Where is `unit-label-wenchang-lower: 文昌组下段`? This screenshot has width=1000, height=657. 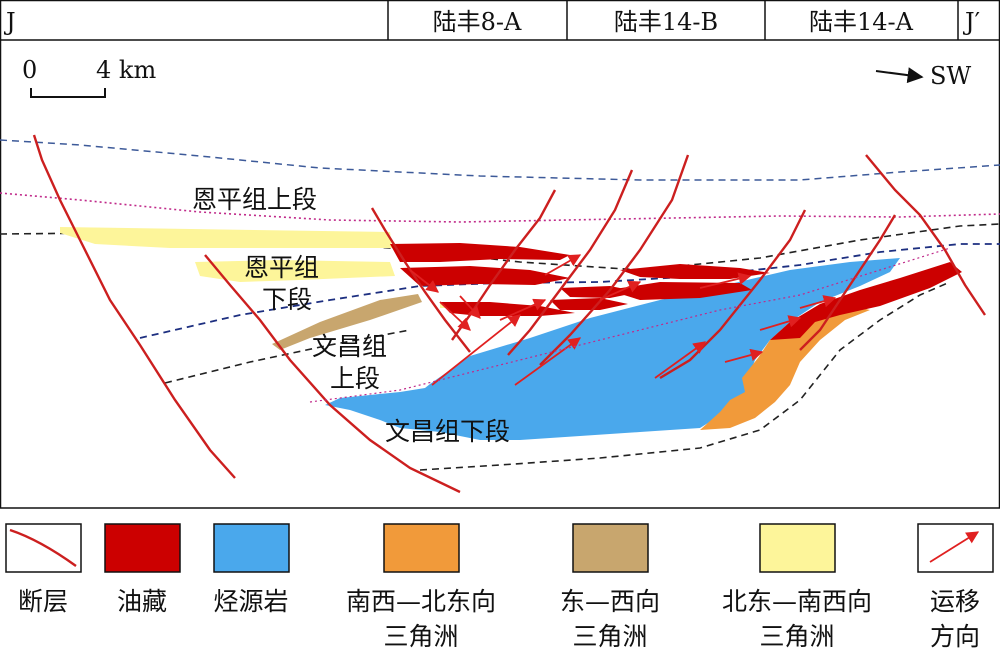
unit-label-wenchang-lower: 文昌组下段 is located at coordinates (447, 431).